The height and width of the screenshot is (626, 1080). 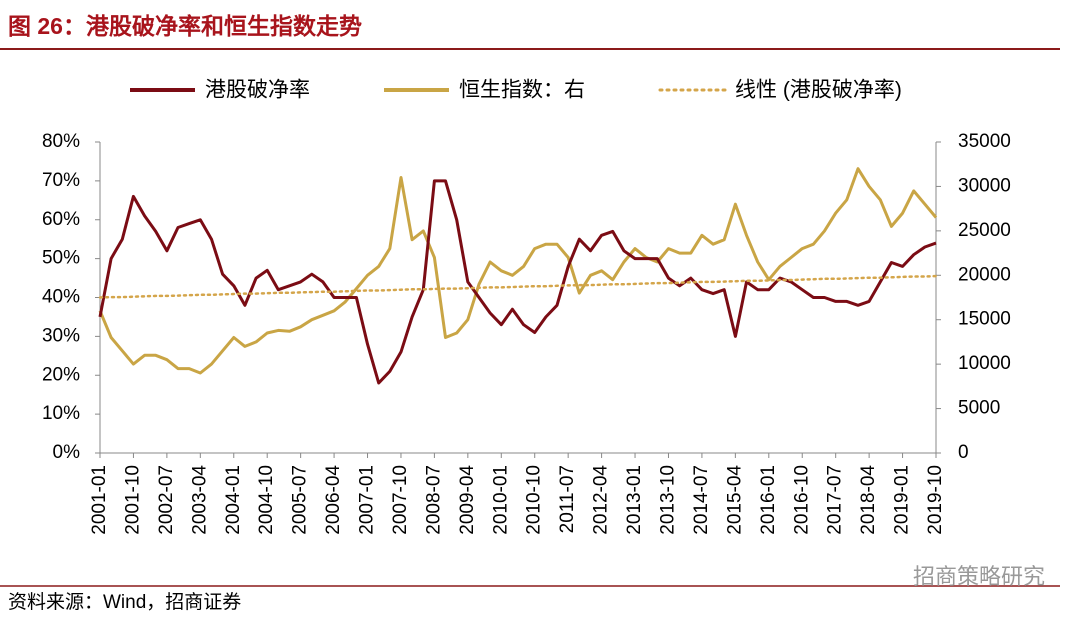 I want to click on source: 资料来源：Wind，招商证券, so click(x=124, y=602).